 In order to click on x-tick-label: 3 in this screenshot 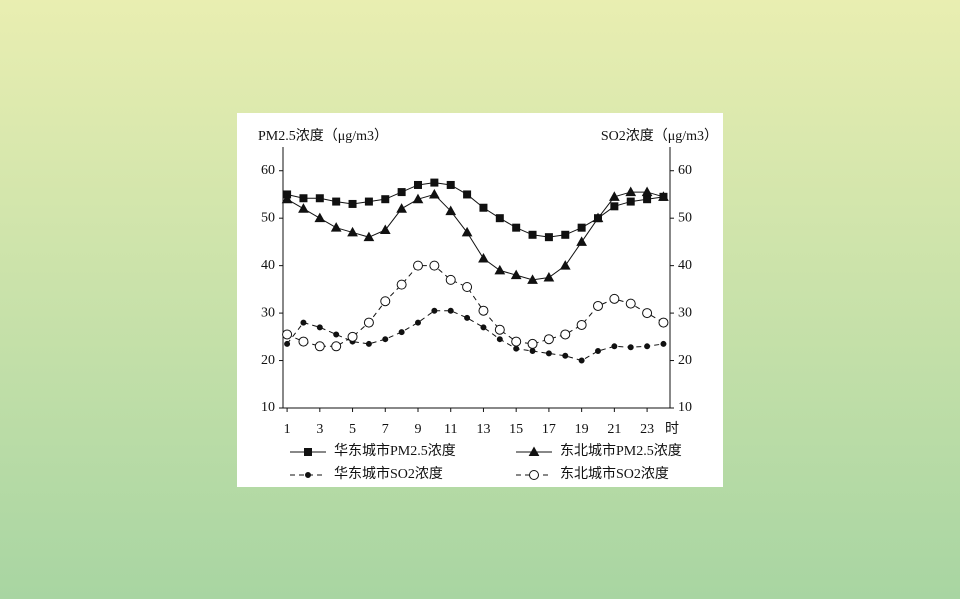, I will do `click(319, 429)`.